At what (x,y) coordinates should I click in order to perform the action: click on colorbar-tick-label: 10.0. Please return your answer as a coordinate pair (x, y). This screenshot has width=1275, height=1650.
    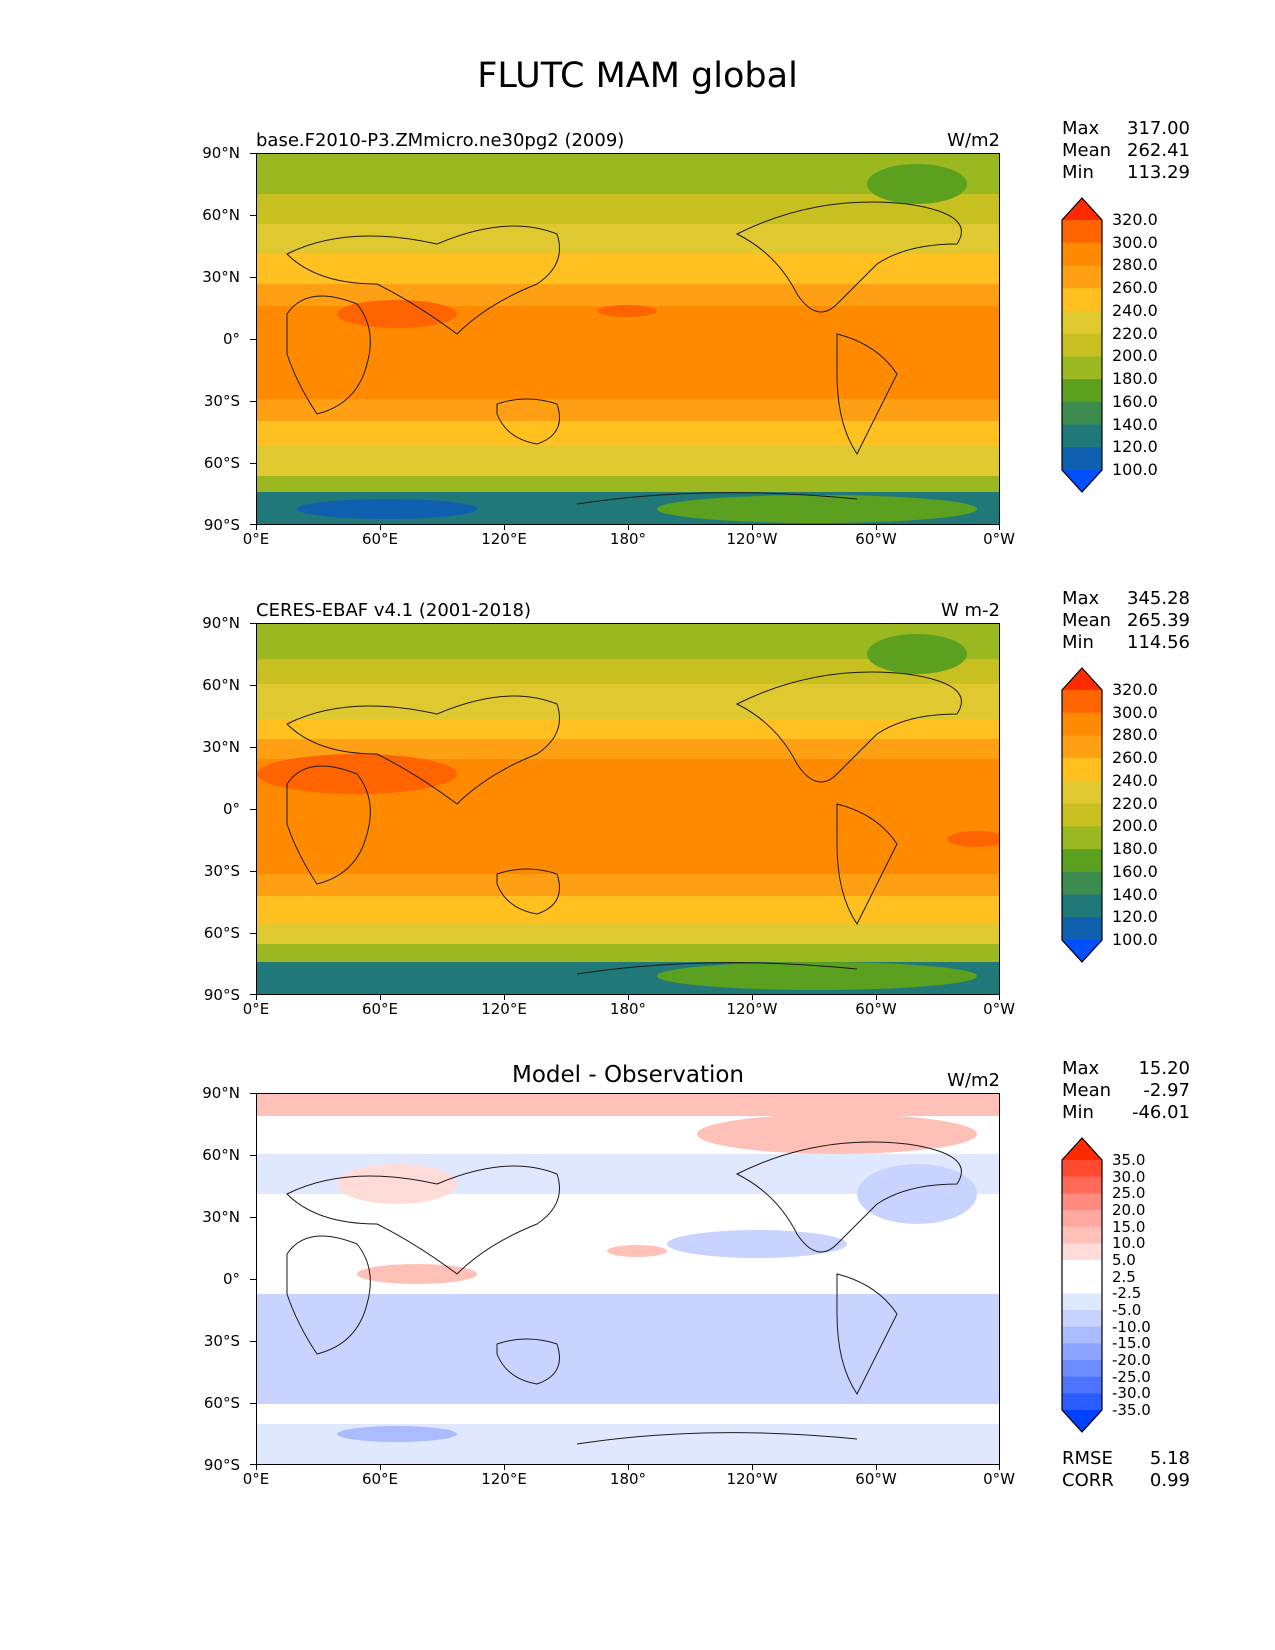
    Looking at the image, I should click on (1129, 1243).